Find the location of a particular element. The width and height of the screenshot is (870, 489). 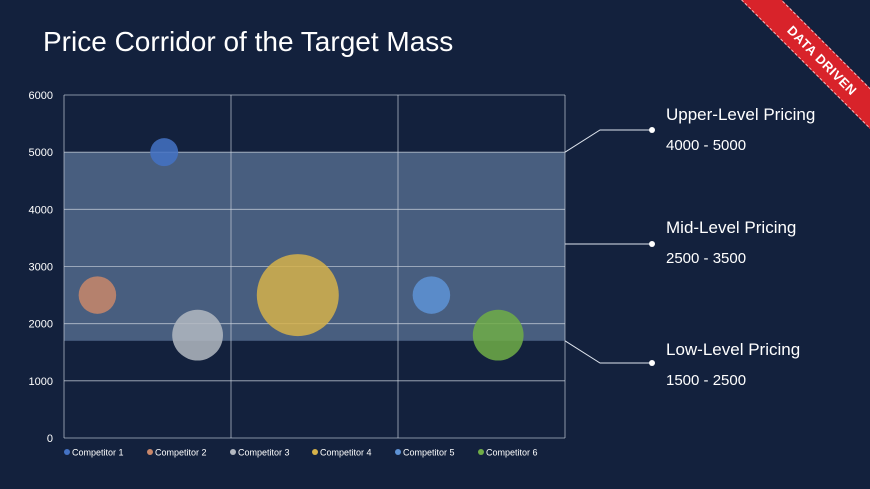

band-label-low: Low-Level Pricing is located at coordinates (733, 349).